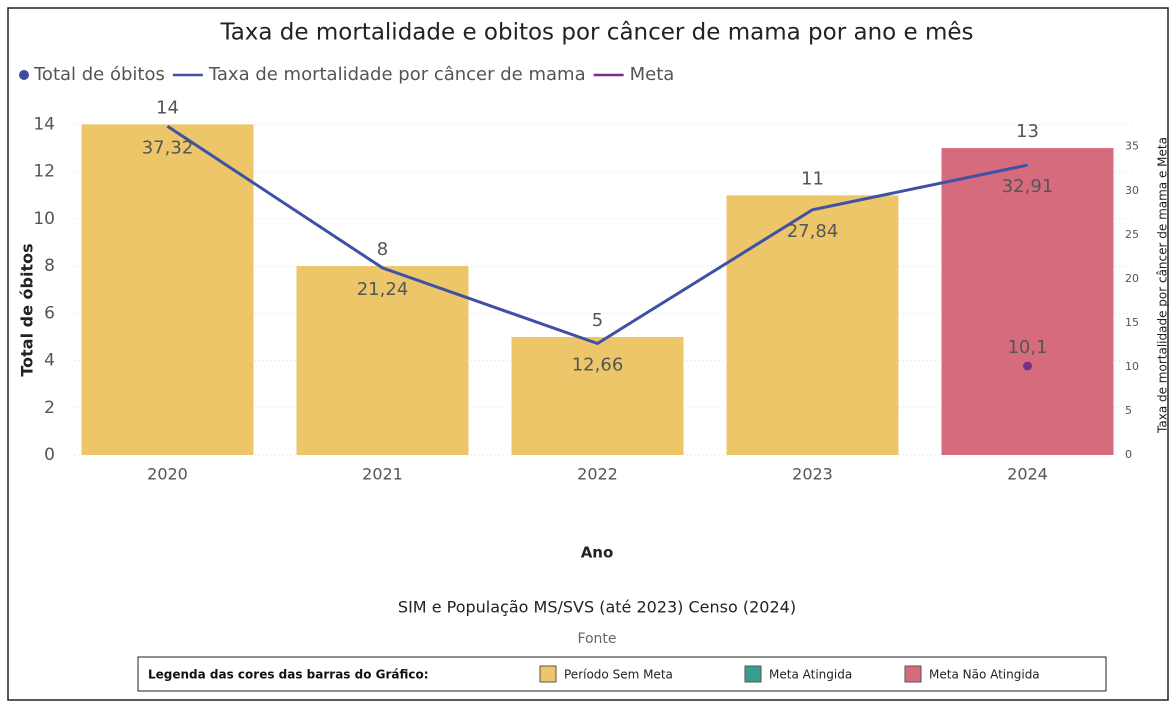  What do you see at coordinates (813, 231) in the screenshot?
I see `line-value-label: 27,84` at bounding box center [813, 231].